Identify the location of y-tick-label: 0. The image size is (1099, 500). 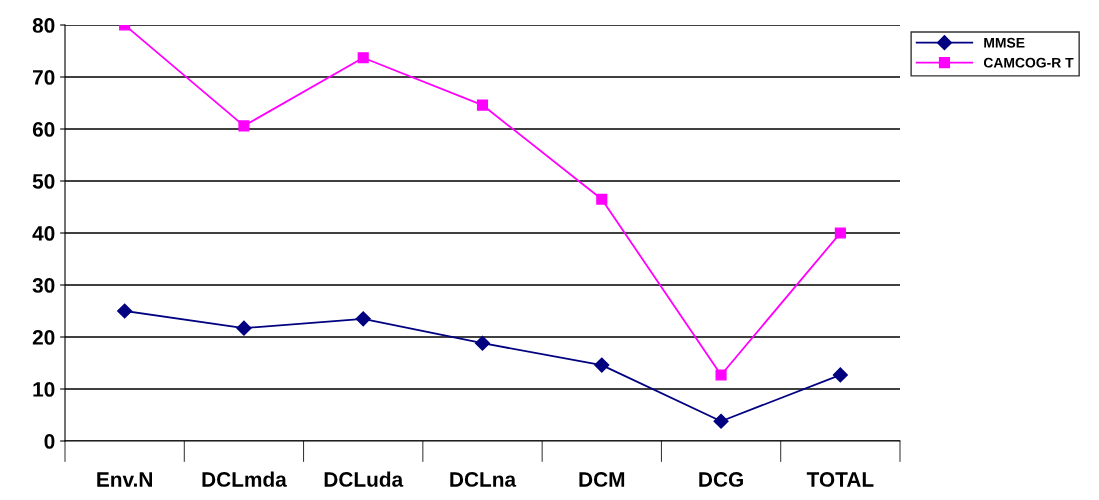
(49, 441).